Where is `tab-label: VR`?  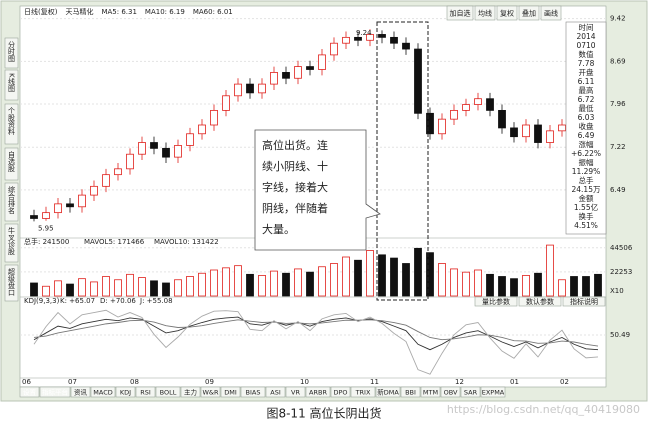 tab-label: VR is located at coordinates (295, 393).